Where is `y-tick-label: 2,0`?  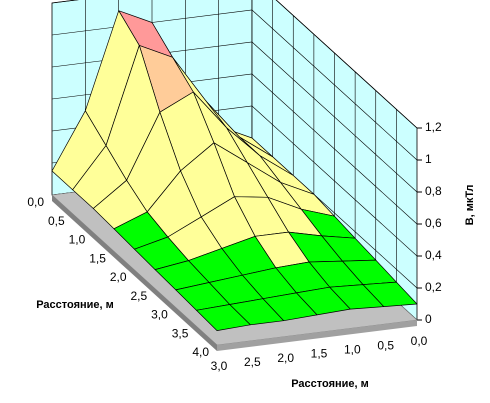
y-tick-label: 2,0 is located at coordinates (118, 277).